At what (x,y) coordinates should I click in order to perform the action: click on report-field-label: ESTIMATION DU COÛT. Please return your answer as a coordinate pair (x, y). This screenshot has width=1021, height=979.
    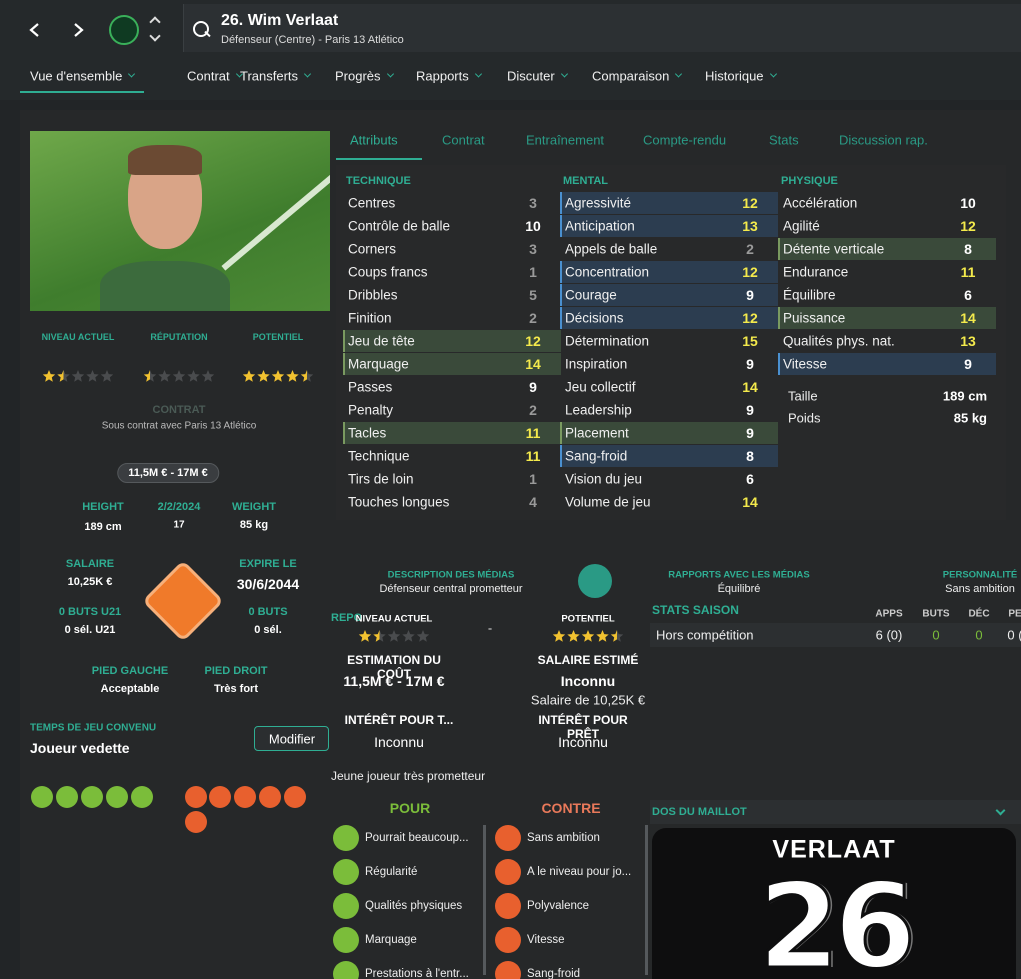
    Looking at the image, I should click on (394, 667).